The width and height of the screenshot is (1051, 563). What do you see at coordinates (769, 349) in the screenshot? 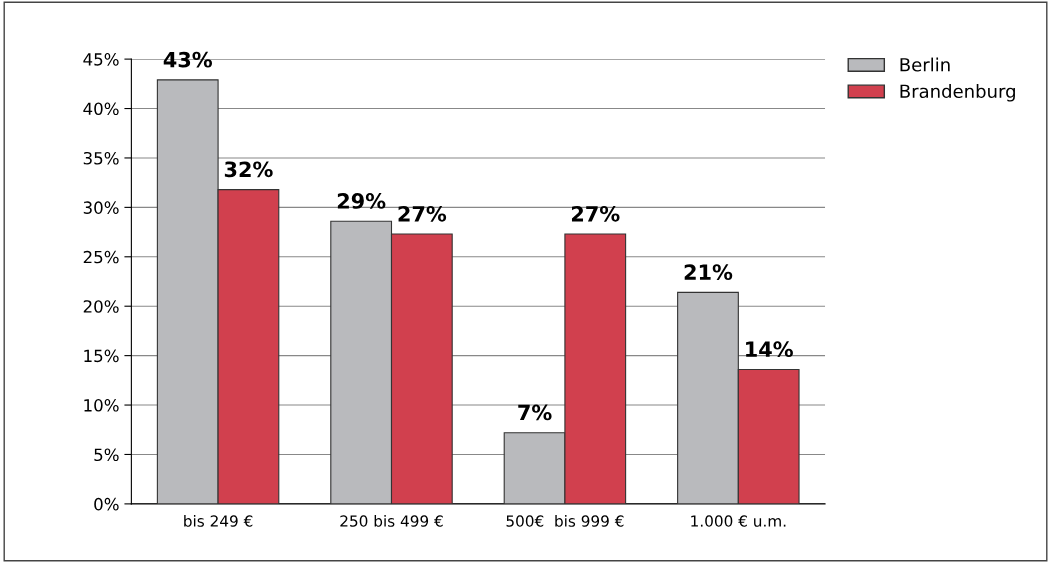
I see `data-label: 14%` at bounding box center [769, 349].